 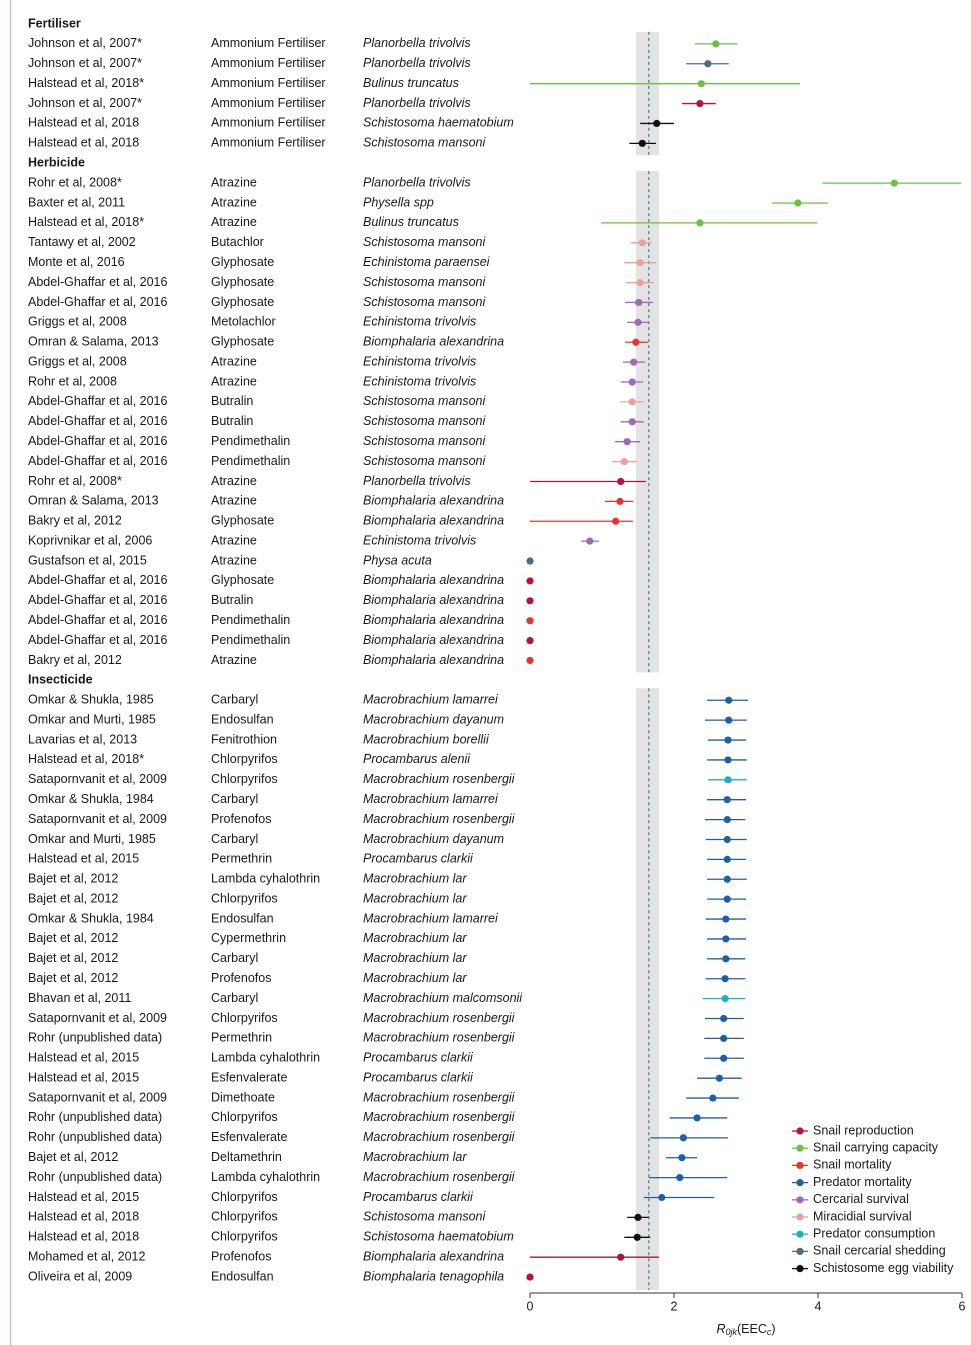 What do you see at coordinates (91, 799) in the screenshot?
I see `study-label: Omkar & Shukla, 1984` at bounding box center [91, 799].